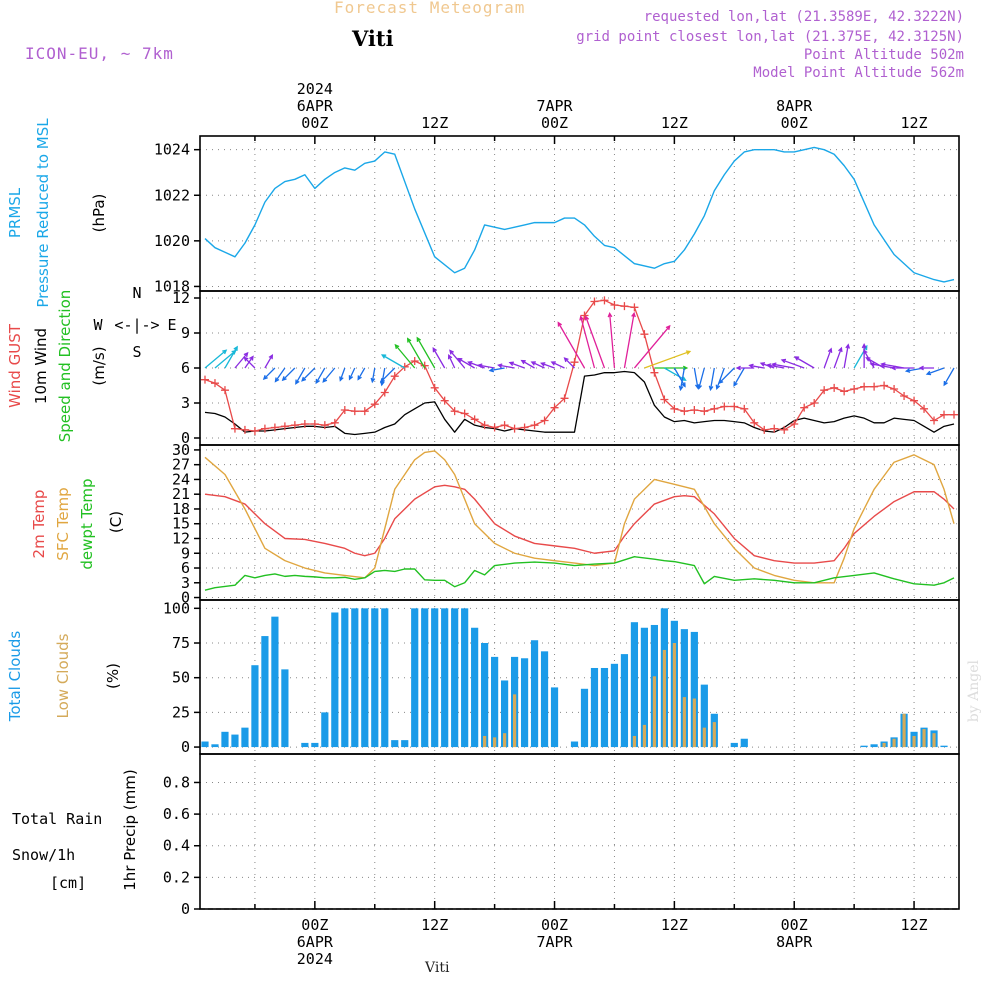 The height and width of the screenshot is (1000, 1000). What do you see at coordinates (315, 89) in the screenshot?
I see `x-tick-label-top: 2024` at bounding box center [315, 89].